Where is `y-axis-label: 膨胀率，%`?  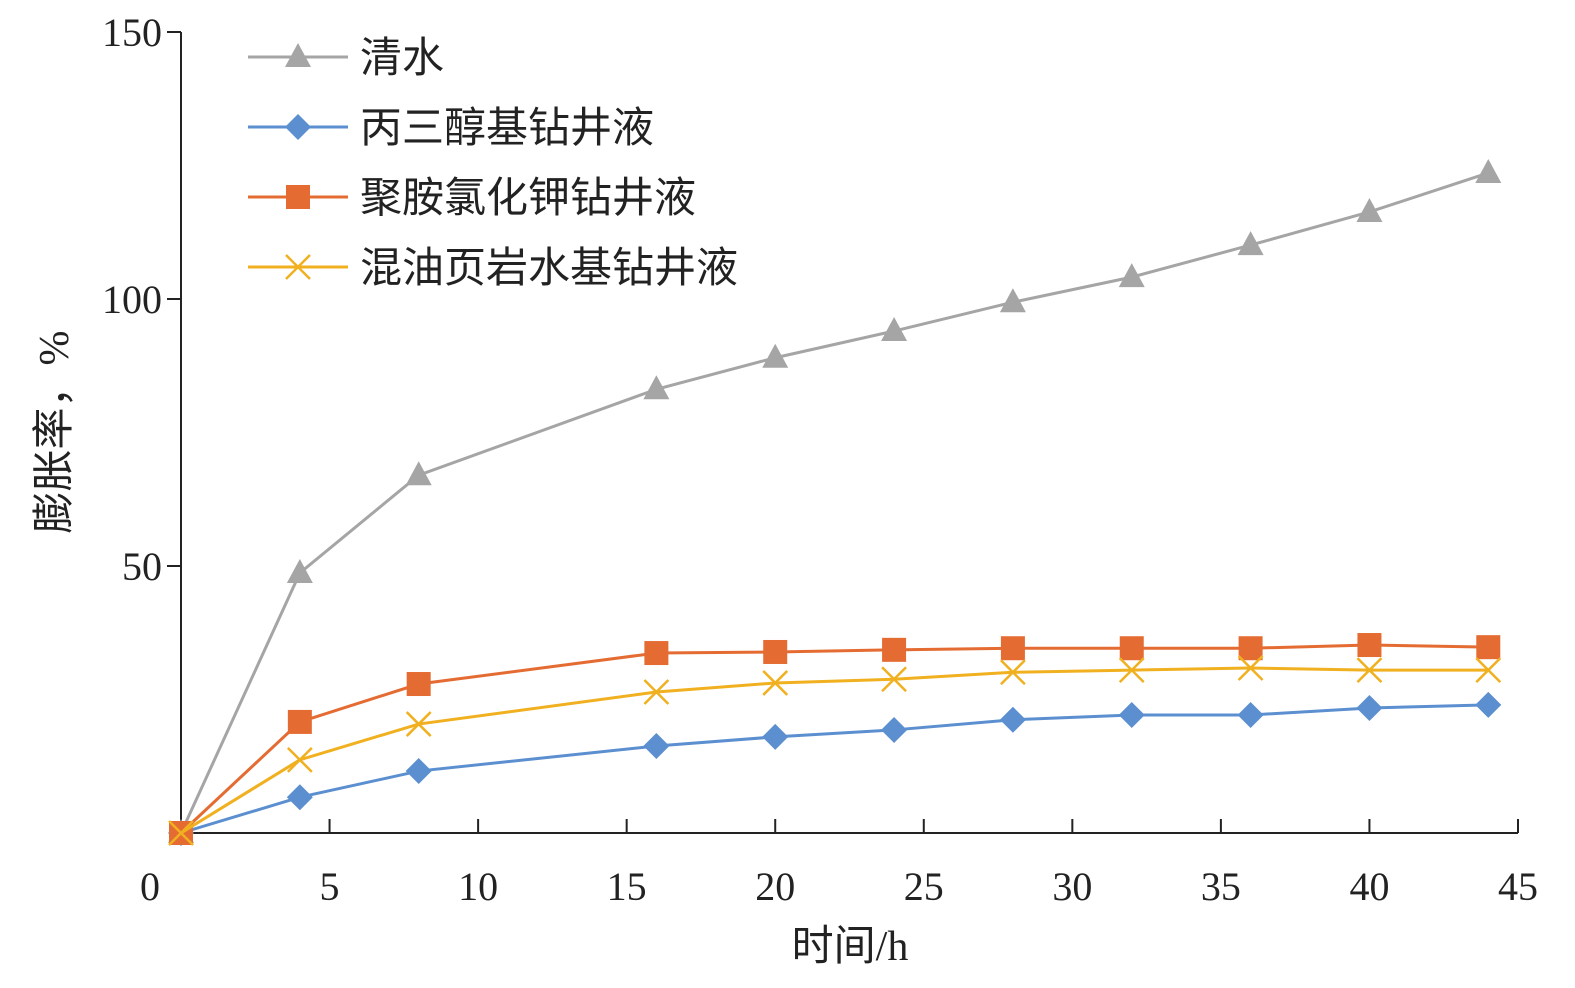
y-axis-label: 膨胀率，% is located at coordinates (54, 432).